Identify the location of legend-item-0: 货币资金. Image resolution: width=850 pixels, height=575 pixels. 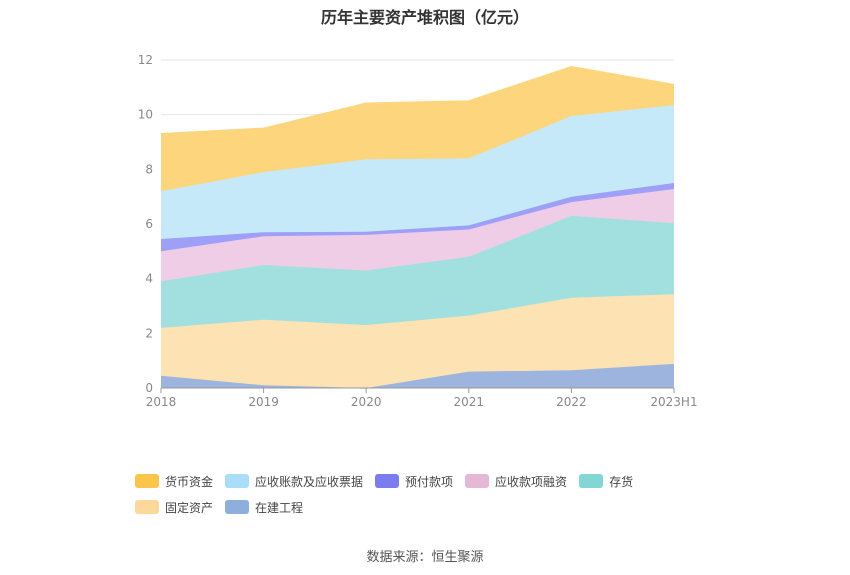
(174, 481).